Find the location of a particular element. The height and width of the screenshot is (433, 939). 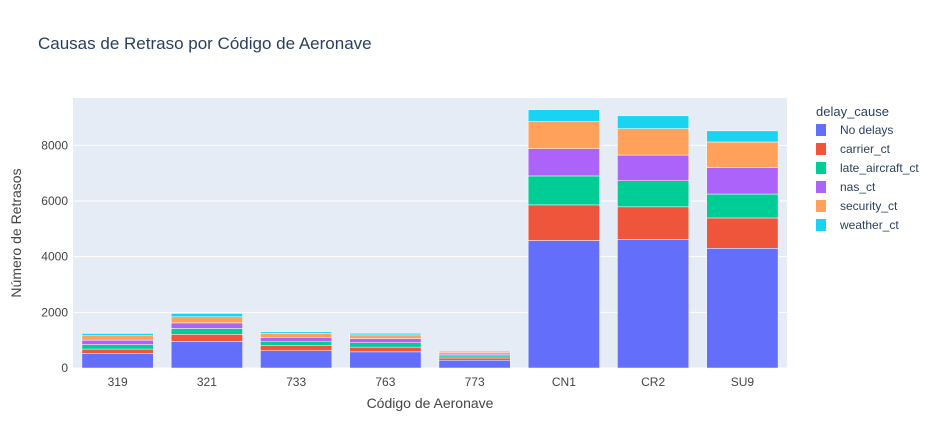

legend-item-label: nas_ct is located at coordinates (858, 187).